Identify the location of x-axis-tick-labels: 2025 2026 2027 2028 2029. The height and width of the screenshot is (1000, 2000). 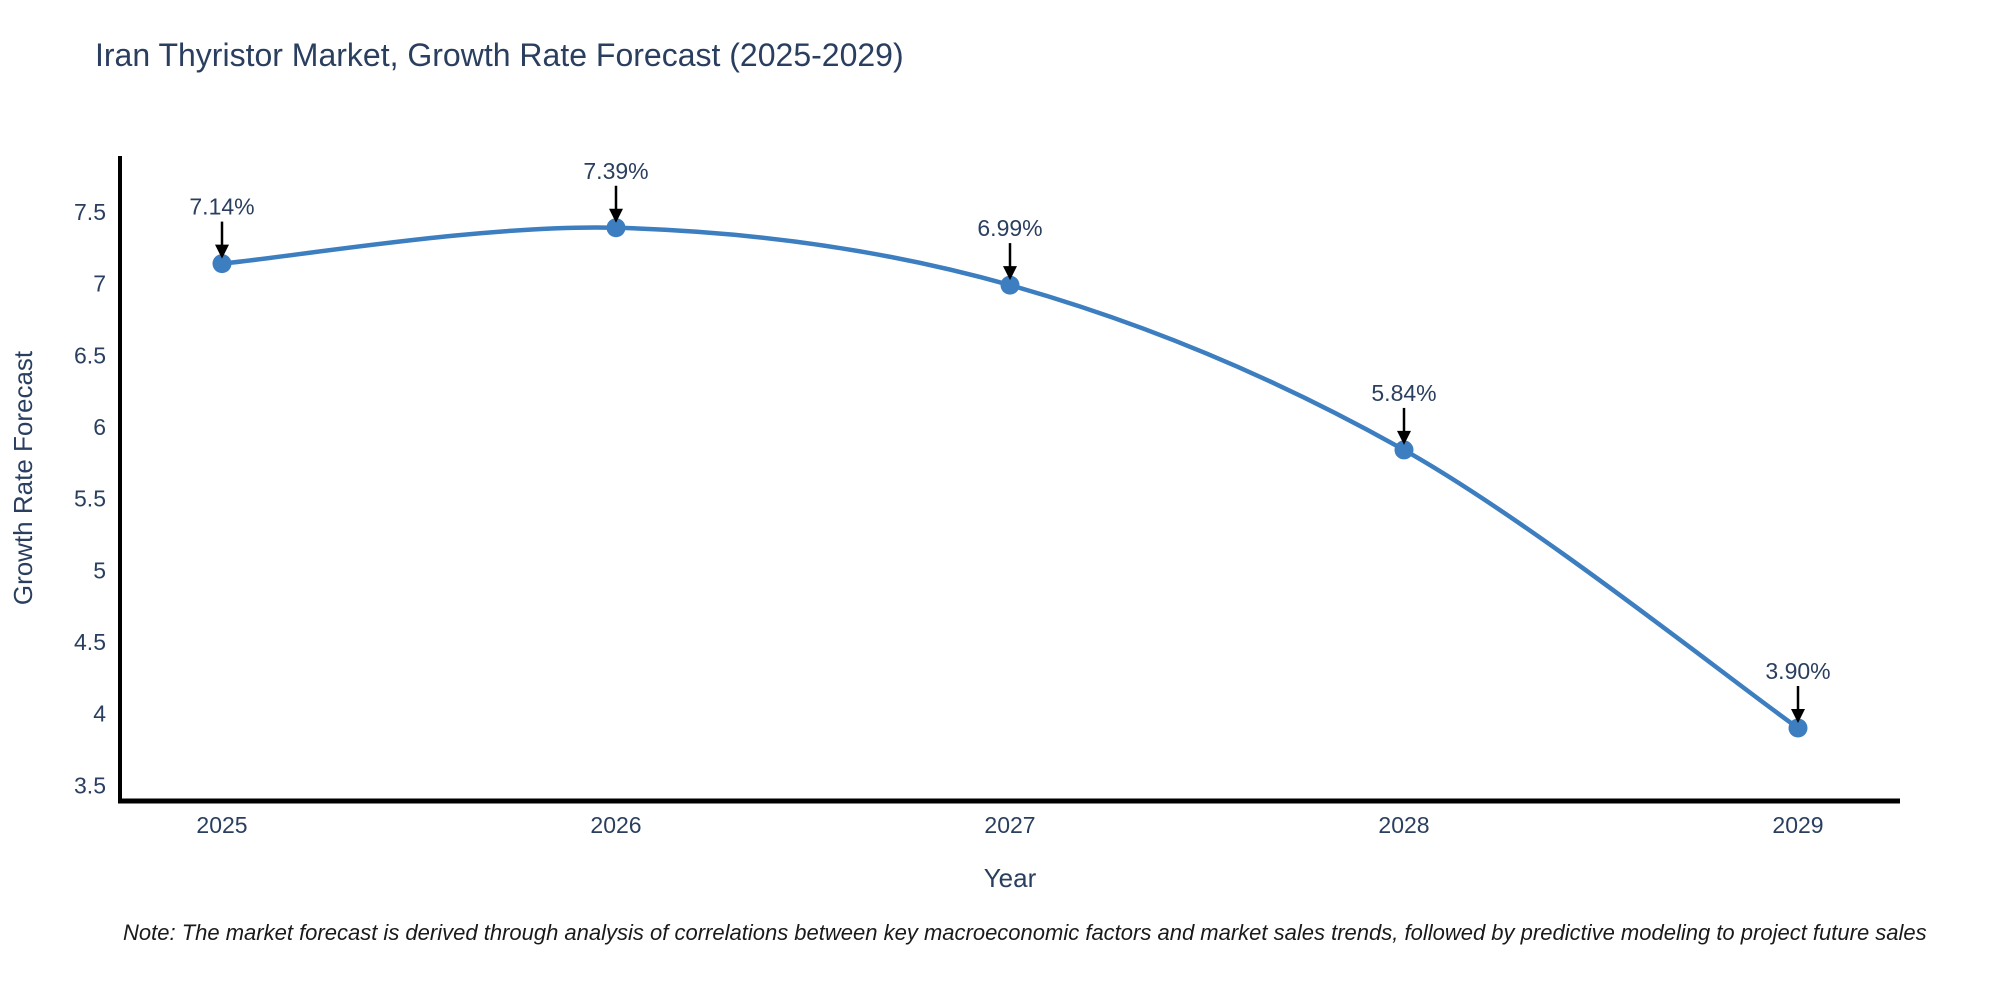
(1009, 825).